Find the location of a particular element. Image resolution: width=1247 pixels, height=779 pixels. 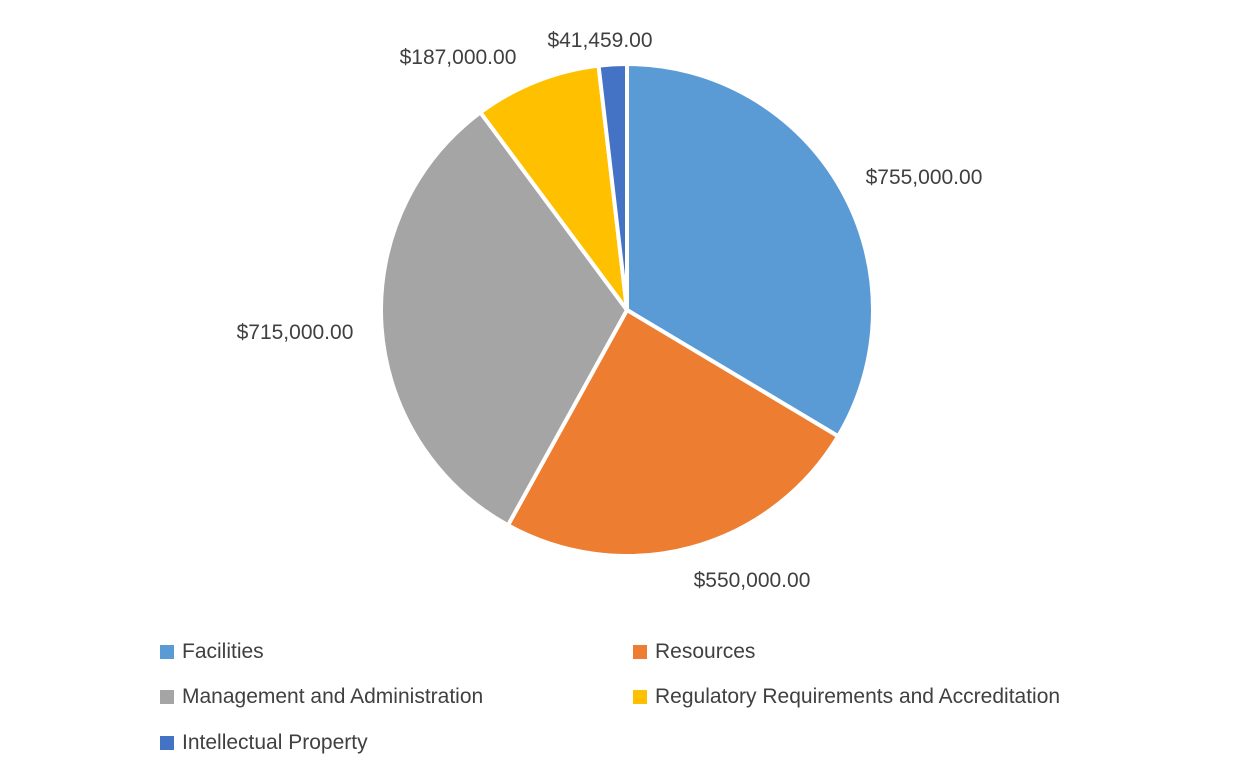

slice-intellectual-property is located at coordinates (612, 187).